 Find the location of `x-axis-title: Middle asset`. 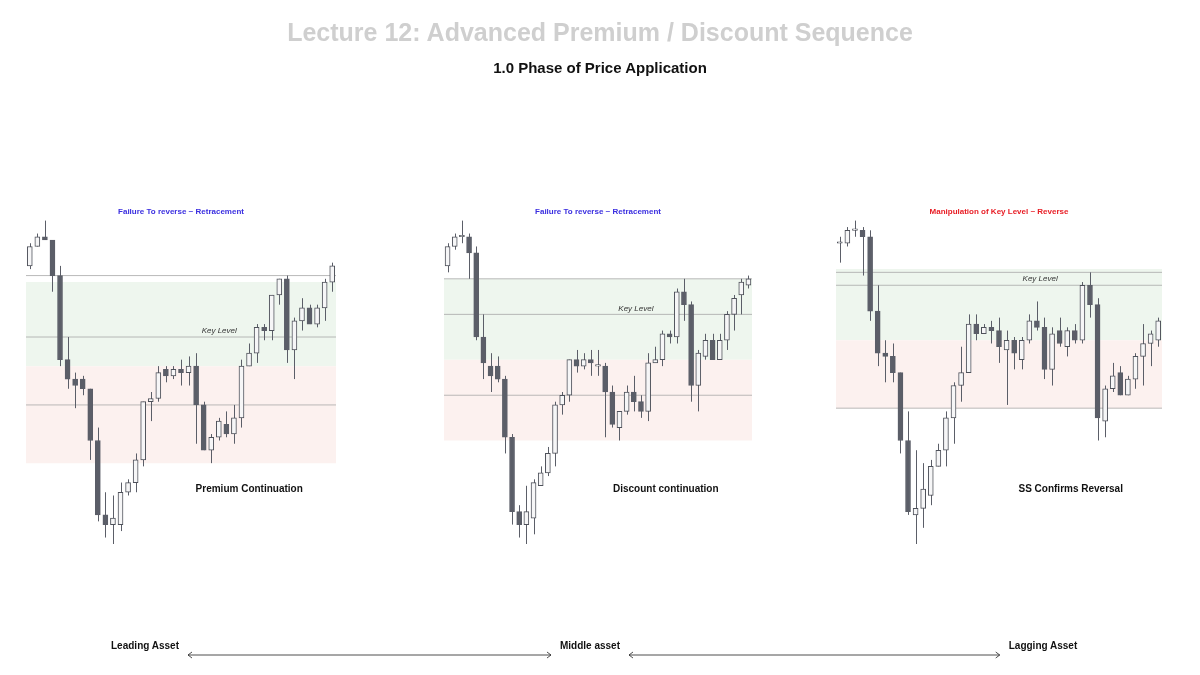

x-axis-title: Middle asset is located at coordinates (590, 645).